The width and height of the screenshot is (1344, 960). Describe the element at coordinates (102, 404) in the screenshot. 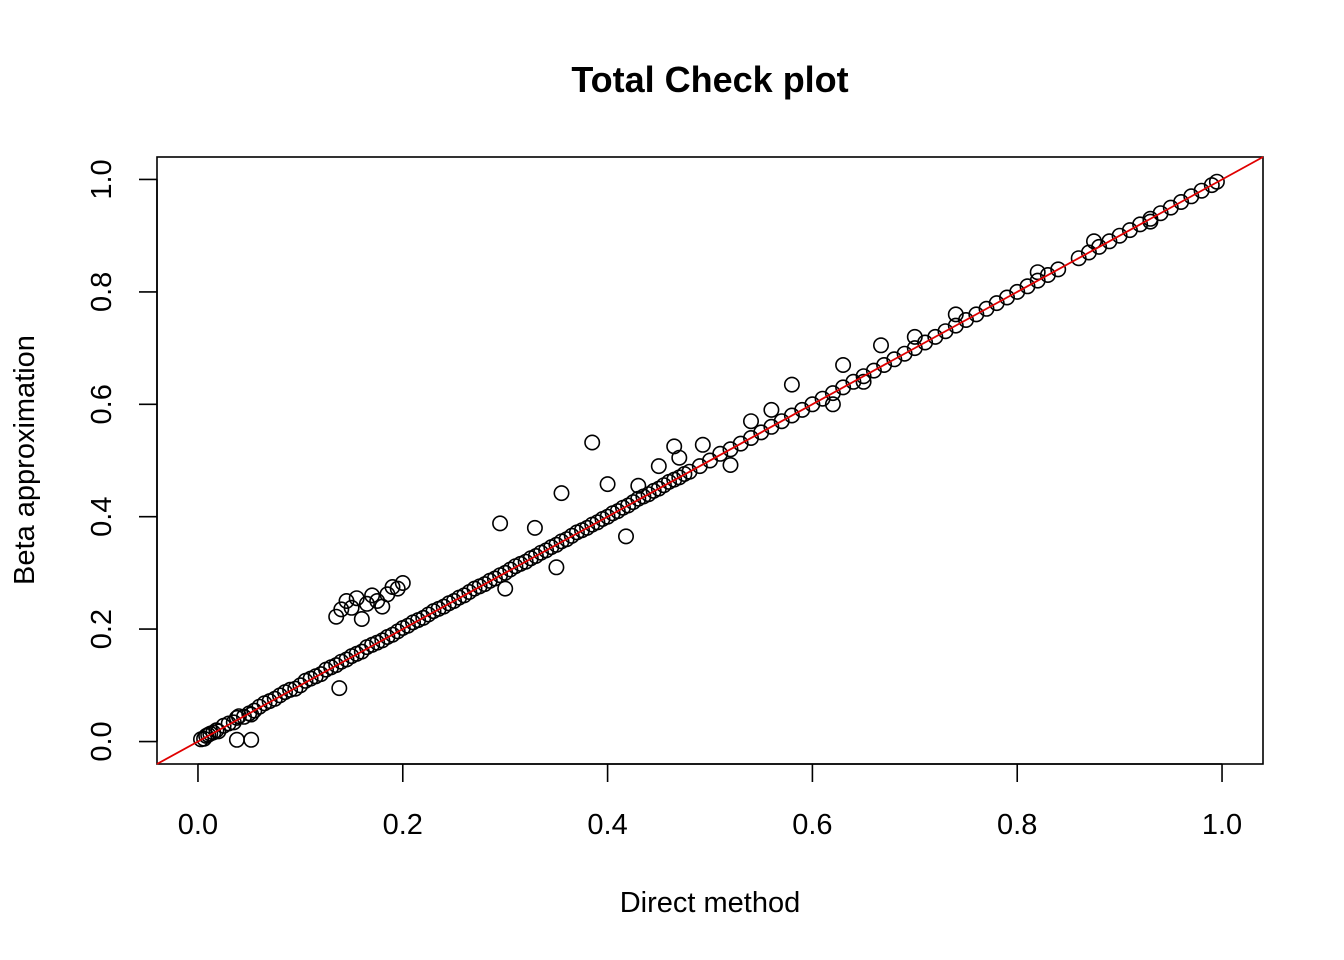

I see `y-tick-label: 0.6` at that location.